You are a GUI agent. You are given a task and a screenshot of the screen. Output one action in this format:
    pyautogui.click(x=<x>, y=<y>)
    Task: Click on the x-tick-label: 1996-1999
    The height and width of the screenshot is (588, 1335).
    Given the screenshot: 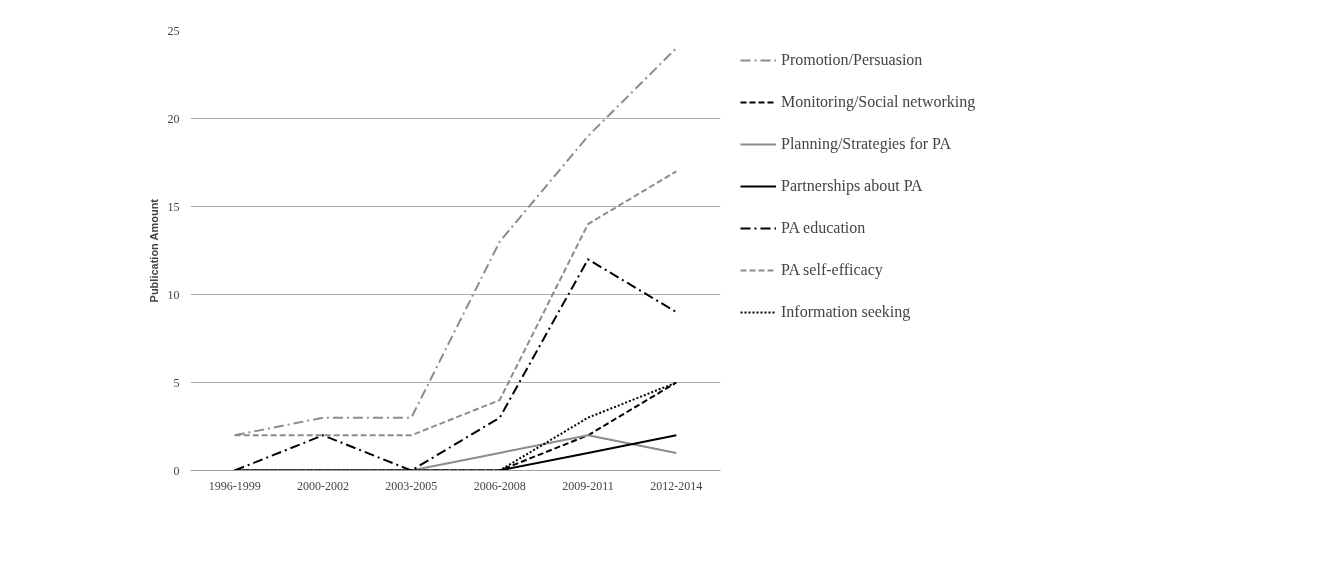 What is the action you would take?
    pyautogui.click(x=234, y=485)
    